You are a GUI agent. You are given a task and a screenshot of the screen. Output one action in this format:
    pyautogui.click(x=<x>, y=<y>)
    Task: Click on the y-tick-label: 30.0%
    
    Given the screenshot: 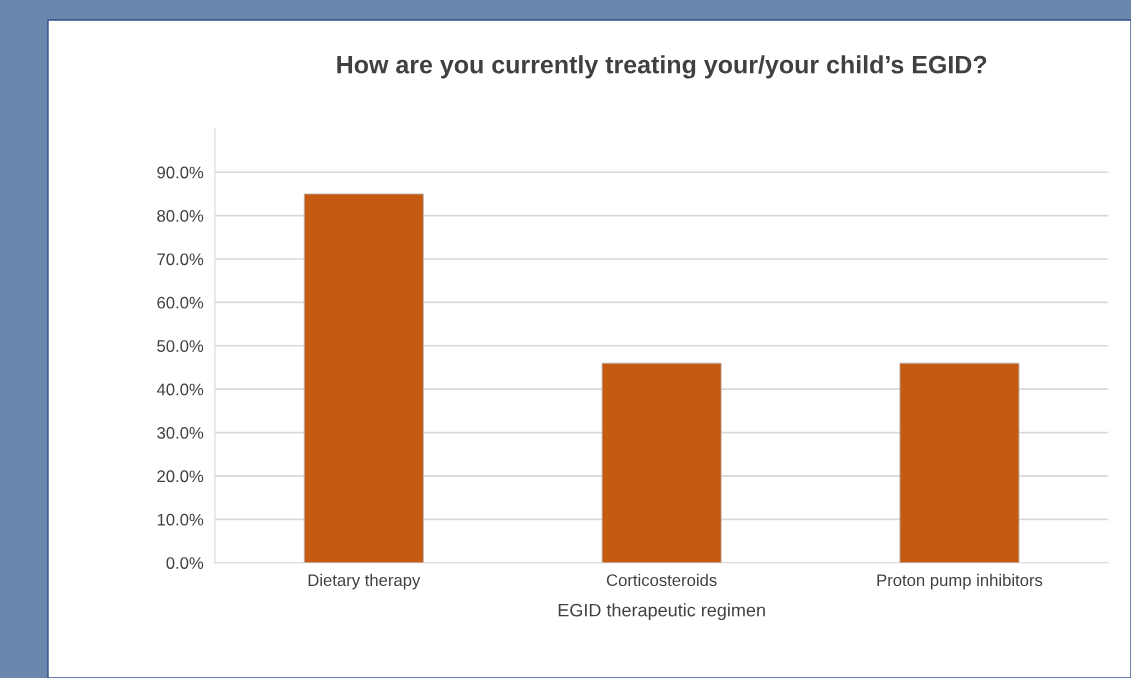 What is the action you would take?
    pyautogui.click(x=180, y=432)
    